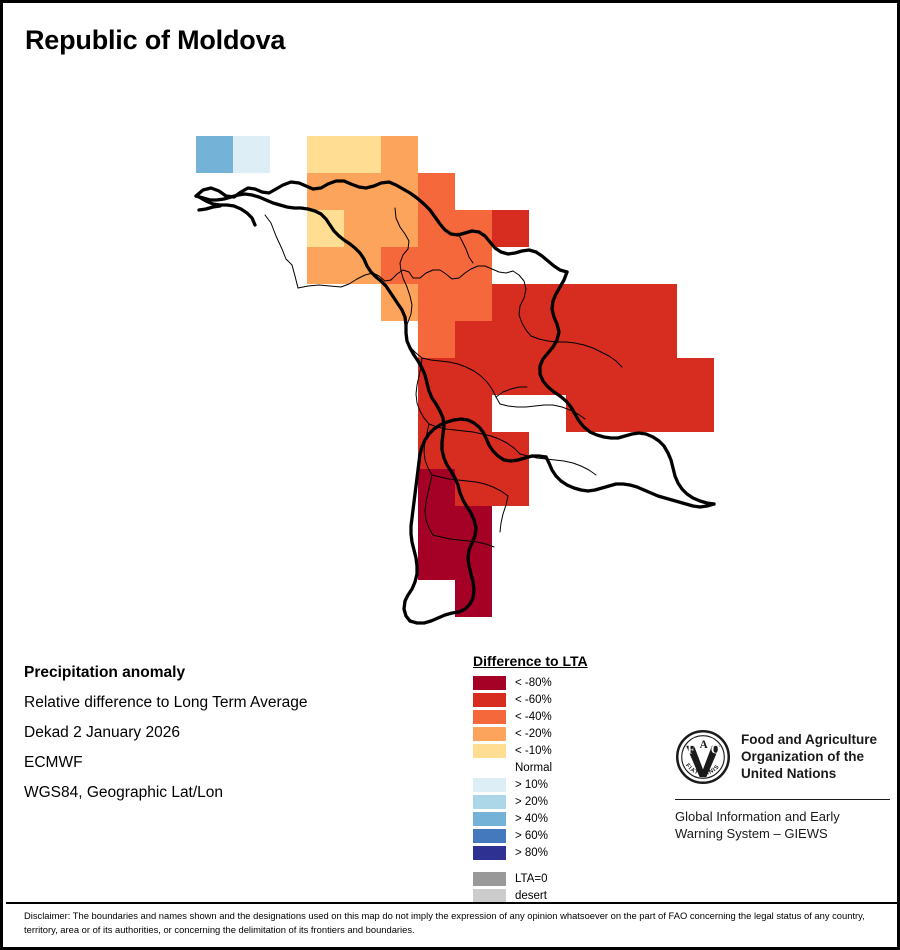  Describe the element at coordinates (531, 878) in the screenshot. I see `legend-extra-item-label: LTA=0` at that location.